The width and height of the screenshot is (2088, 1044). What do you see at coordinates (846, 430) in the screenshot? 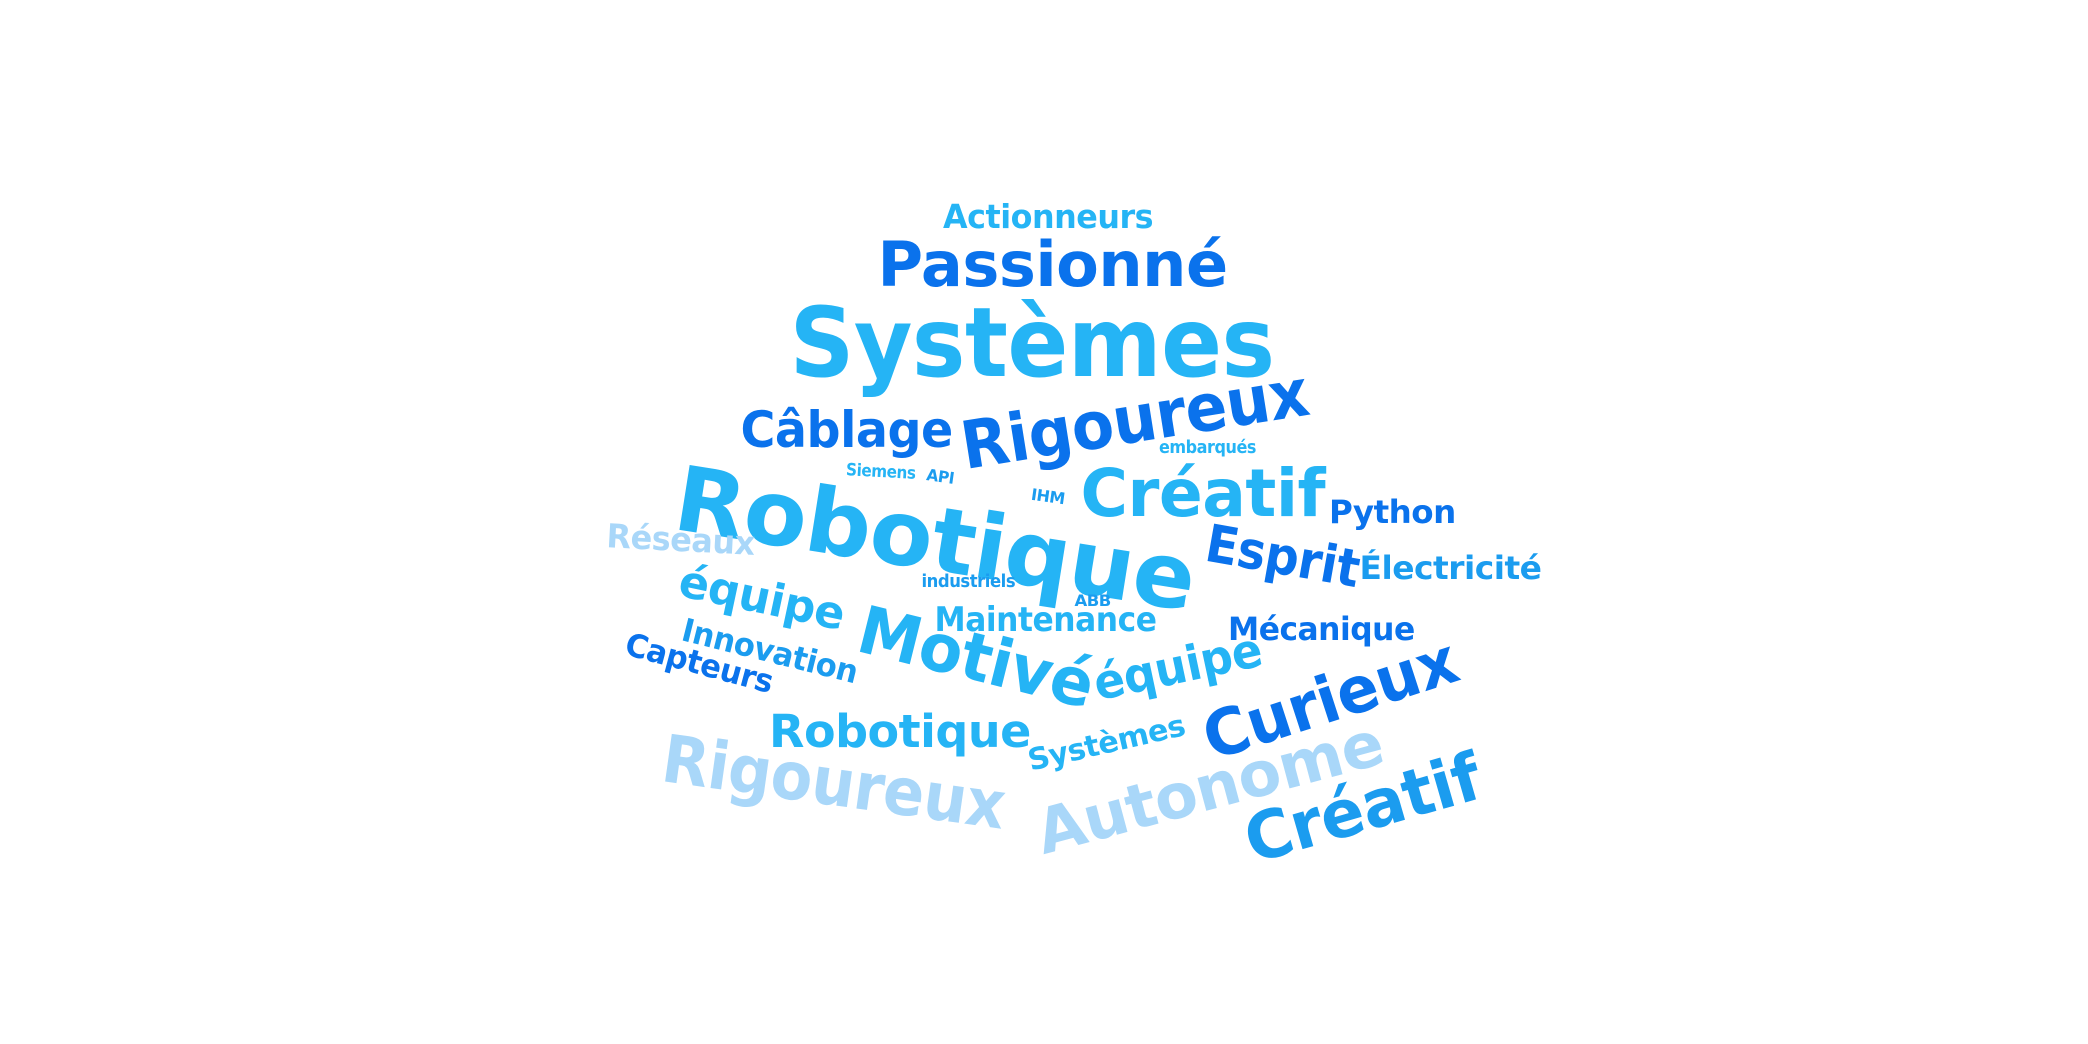
I see `word-cablage: Câblage` at bounding box center [846, 430].